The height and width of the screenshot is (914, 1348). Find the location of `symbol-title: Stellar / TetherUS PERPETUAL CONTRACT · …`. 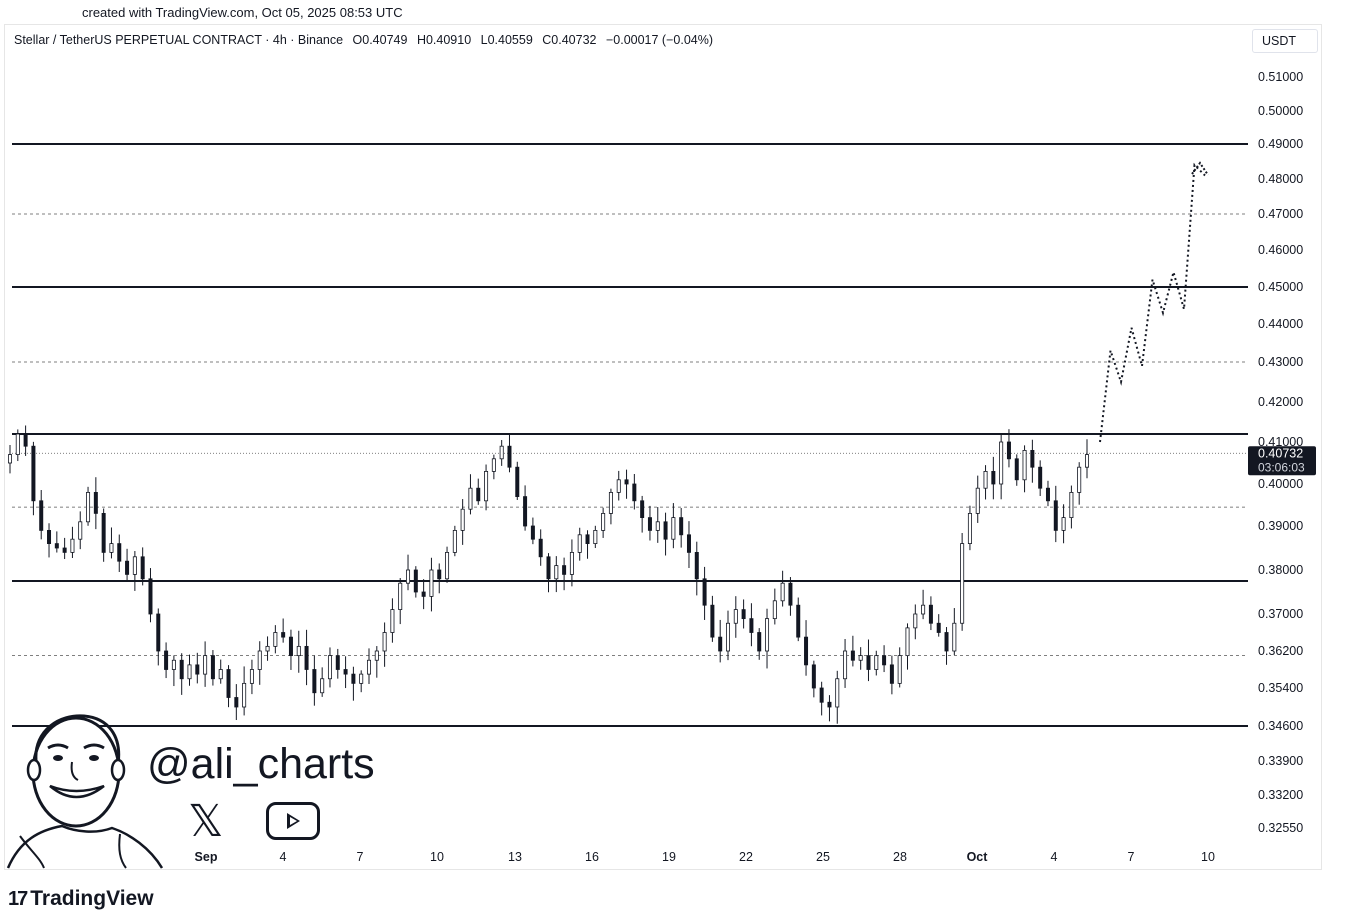

symbol-title: Stellar / TetherUS PERPETUAL CONTRACT · … is located at coordinates (179, 40).